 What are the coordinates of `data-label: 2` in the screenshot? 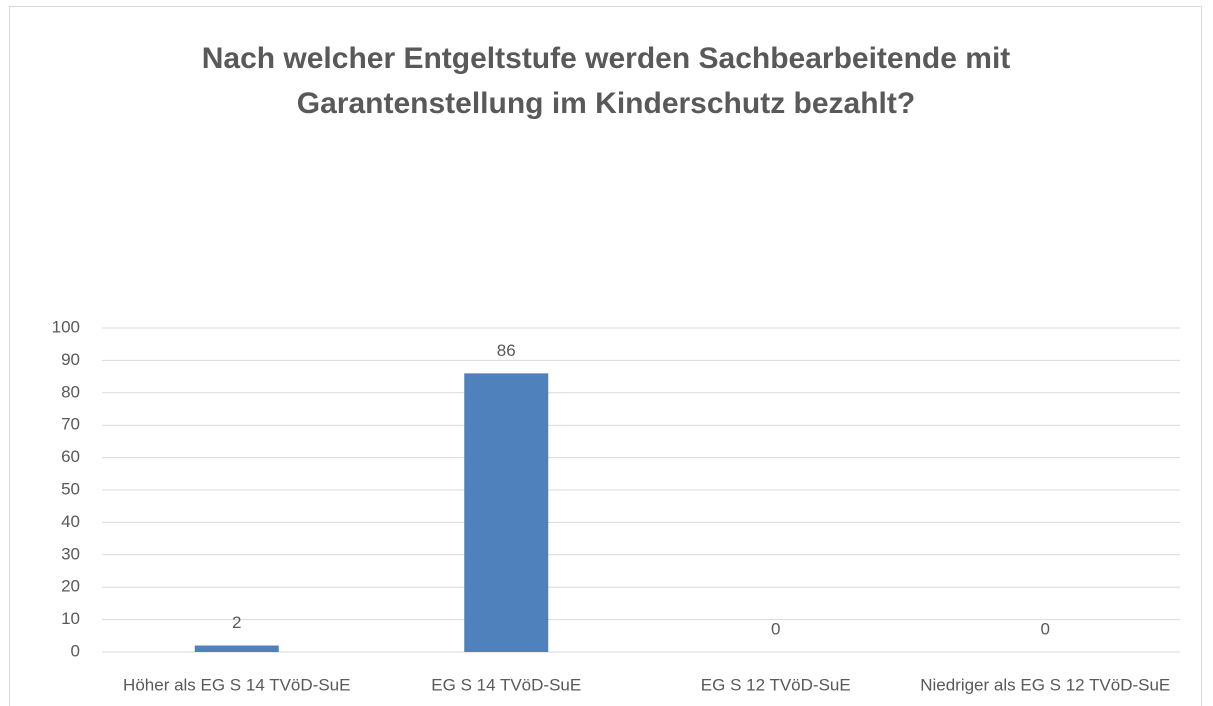 It's located at (236, 622).